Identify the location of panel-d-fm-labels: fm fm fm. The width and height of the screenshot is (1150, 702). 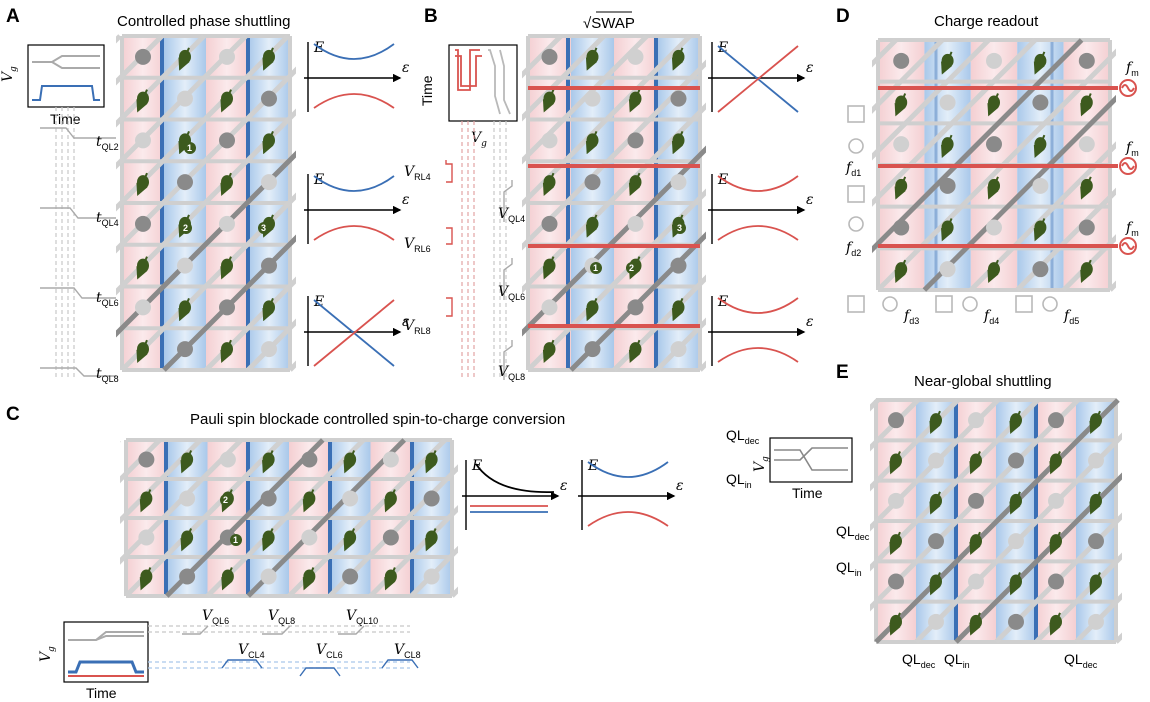
(1132, 149).